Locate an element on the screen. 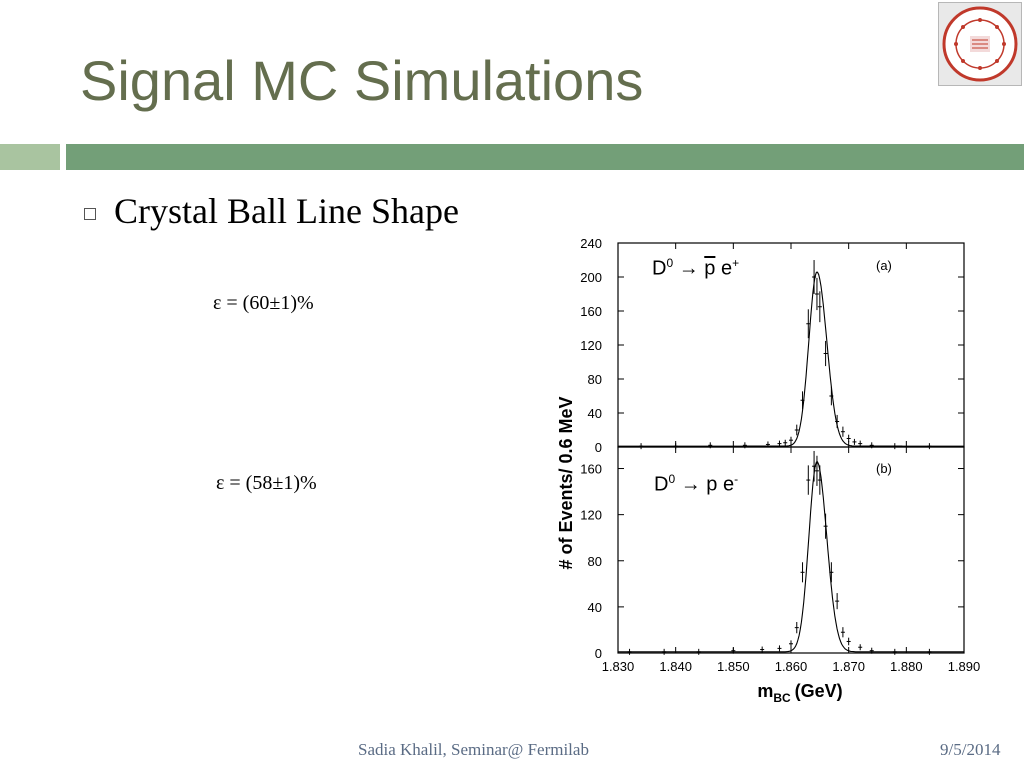 This screenshot has height=768, width=1024. x-tick-label: 1.860 is located at coordinates (791, 666).